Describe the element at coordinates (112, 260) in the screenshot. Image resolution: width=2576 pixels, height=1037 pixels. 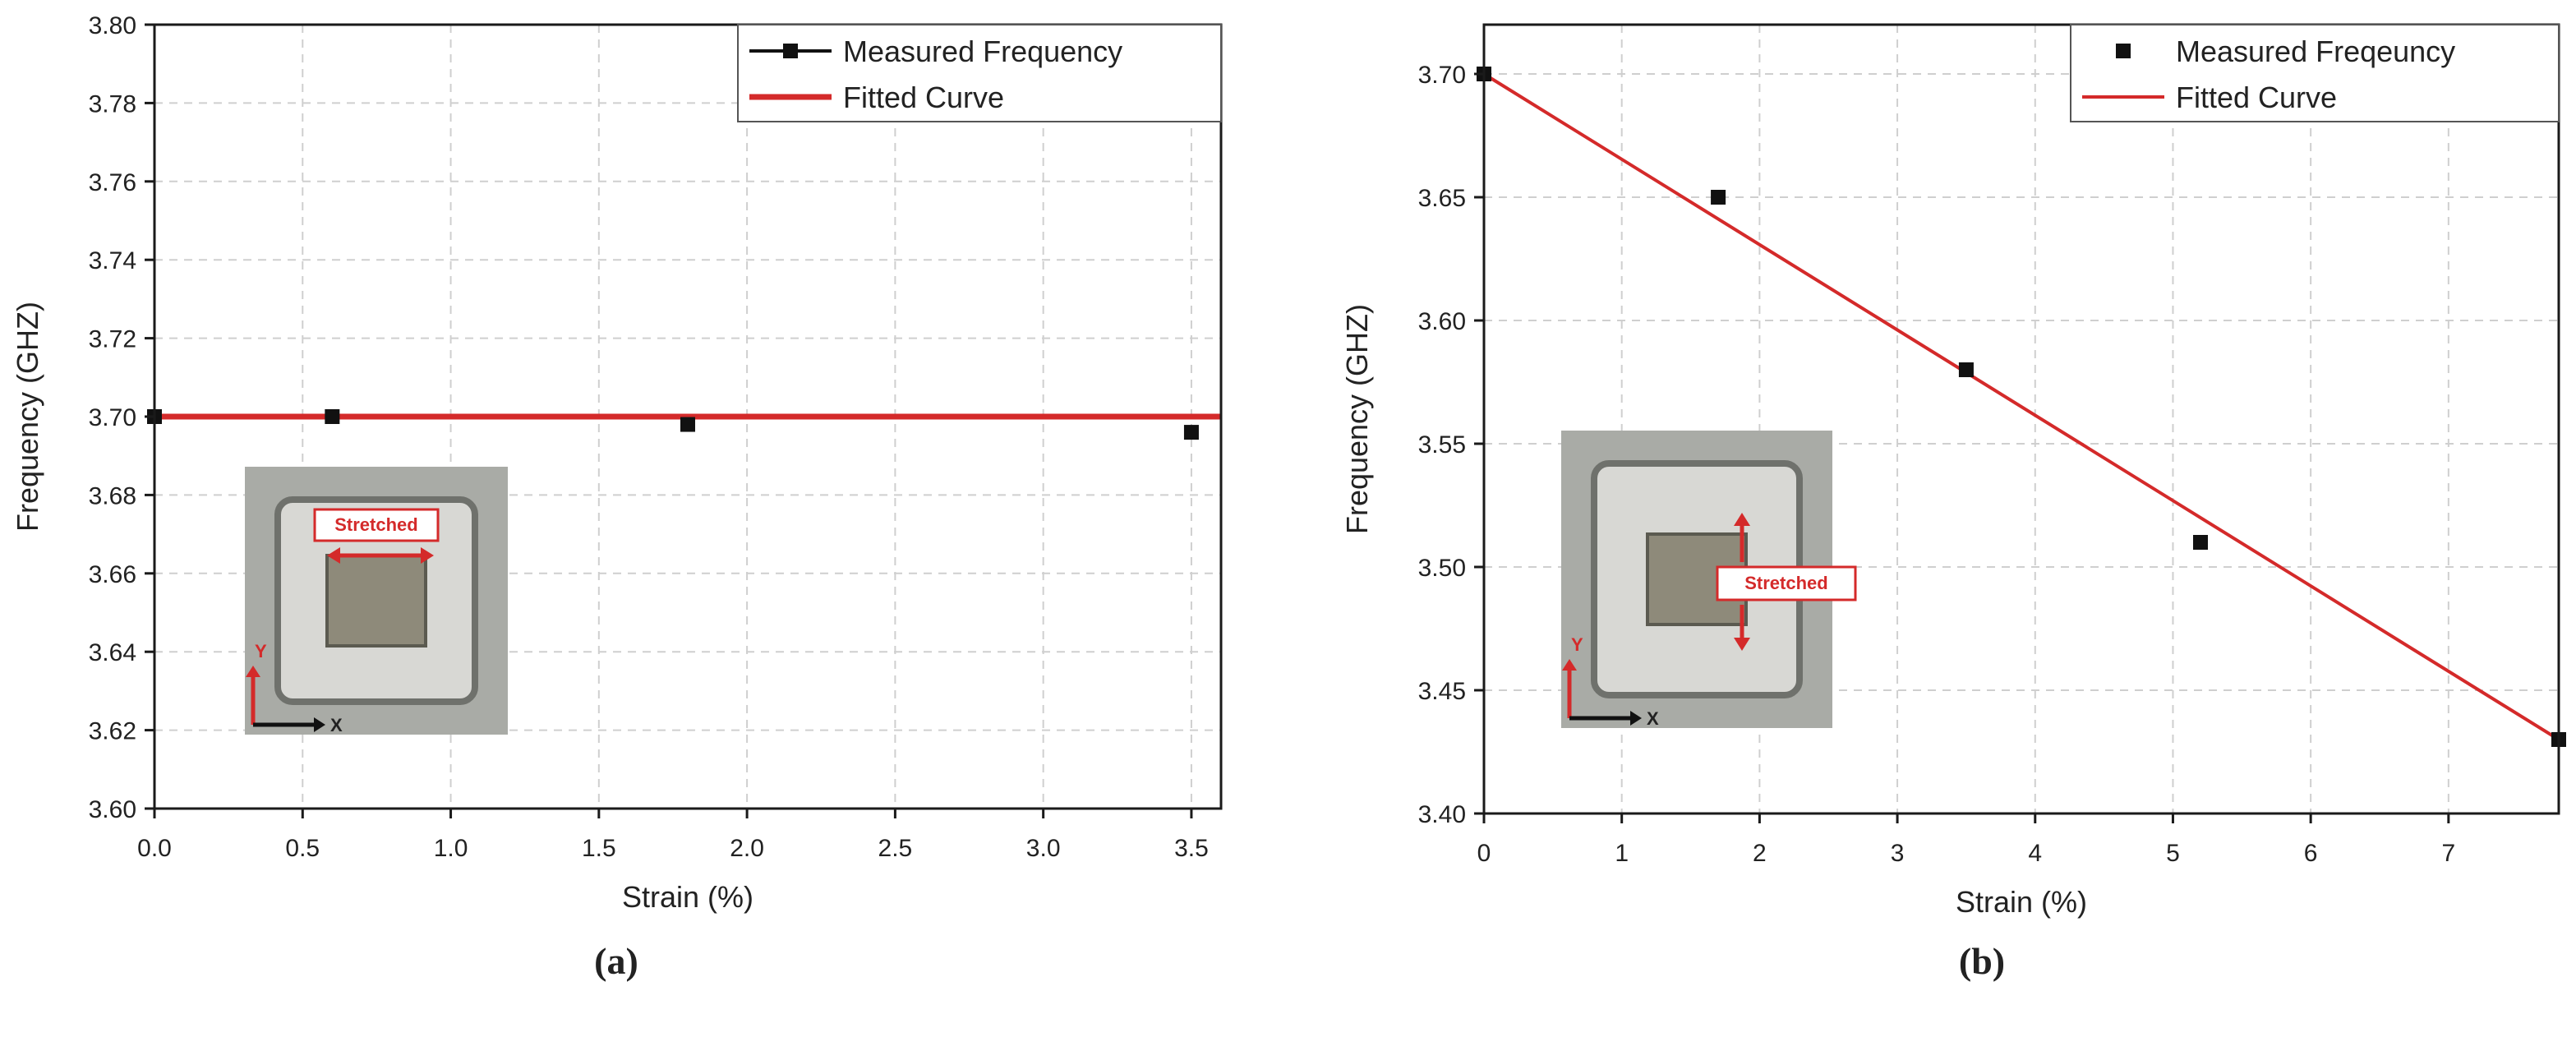
I see `y-tick-label: 3.74` at that location.